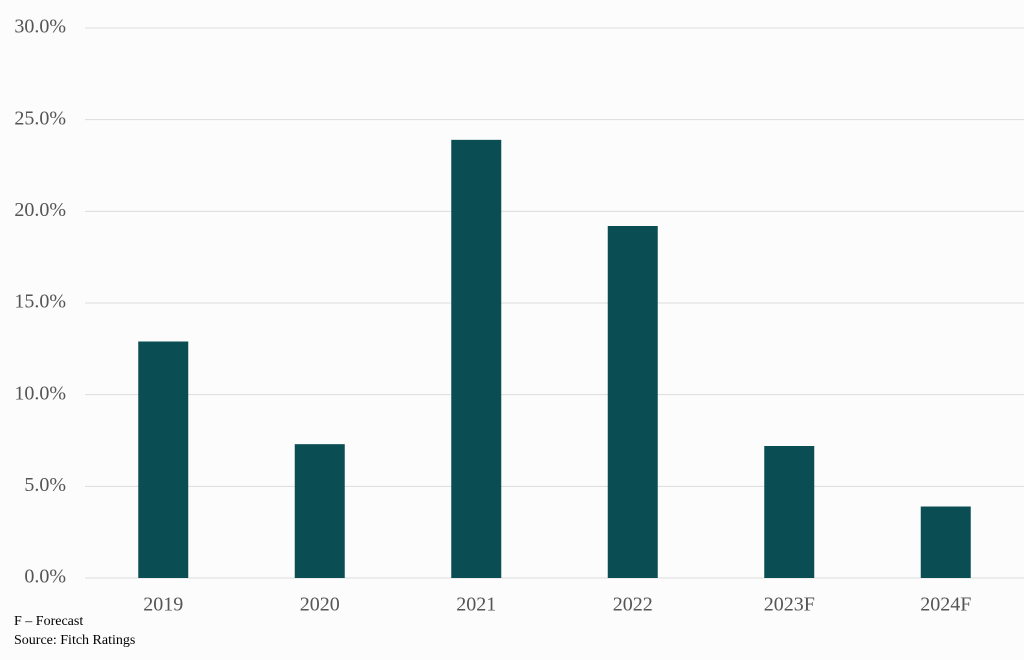 This screenshot has height=660, width=1024. I want to click on y-tick-label: 15.0%, so click(40, 302).